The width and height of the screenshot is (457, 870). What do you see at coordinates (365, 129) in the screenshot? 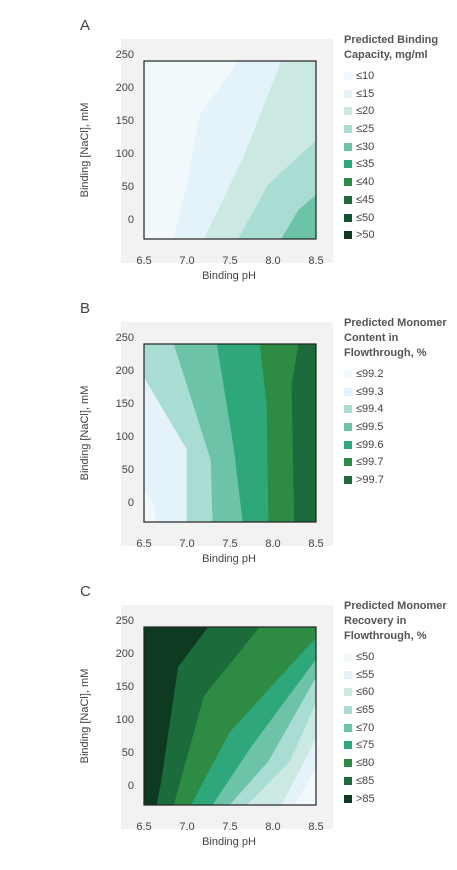
I see `legend-label: ≤25` at bounding box center [365, 129].